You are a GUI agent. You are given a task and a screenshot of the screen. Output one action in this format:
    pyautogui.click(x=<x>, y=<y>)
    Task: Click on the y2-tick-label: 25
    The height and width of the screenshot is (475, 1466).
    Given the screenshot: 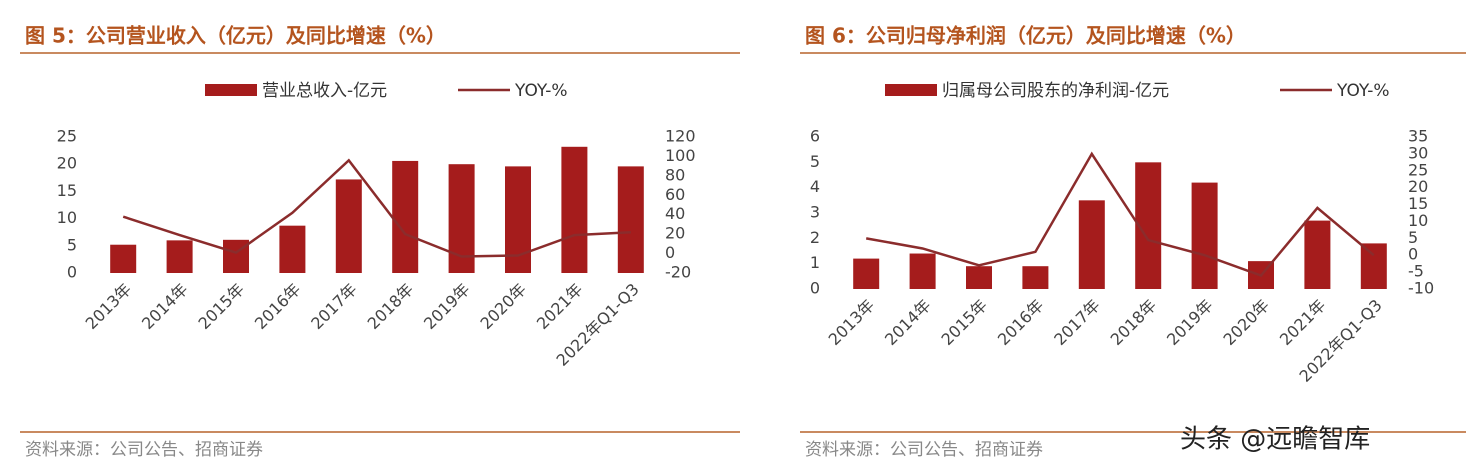 What is the action you would take?
    pyautogui.click(x=1418, y=169)
    